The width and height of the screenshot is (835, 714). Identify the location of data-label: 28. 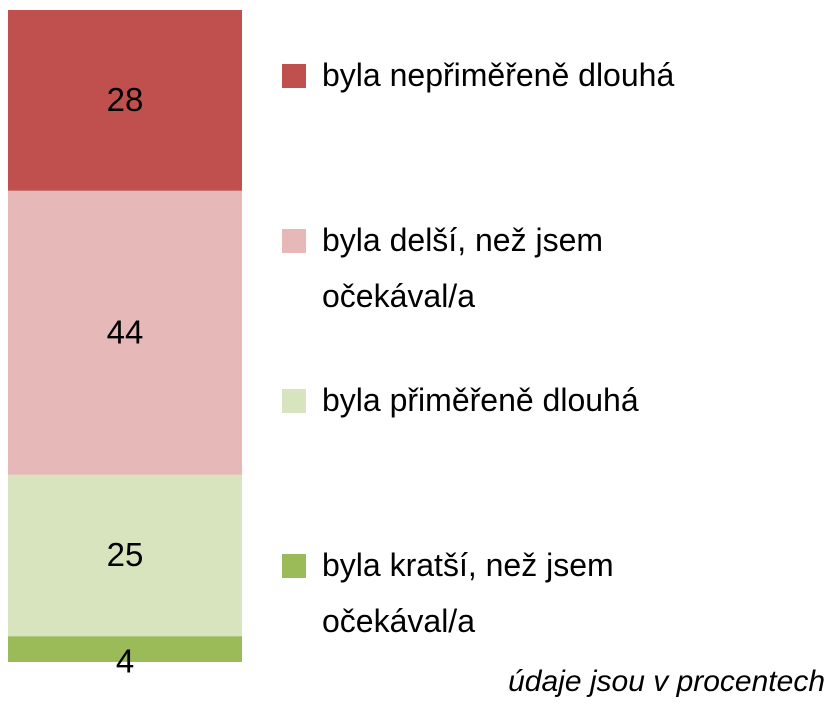
(125, 99).